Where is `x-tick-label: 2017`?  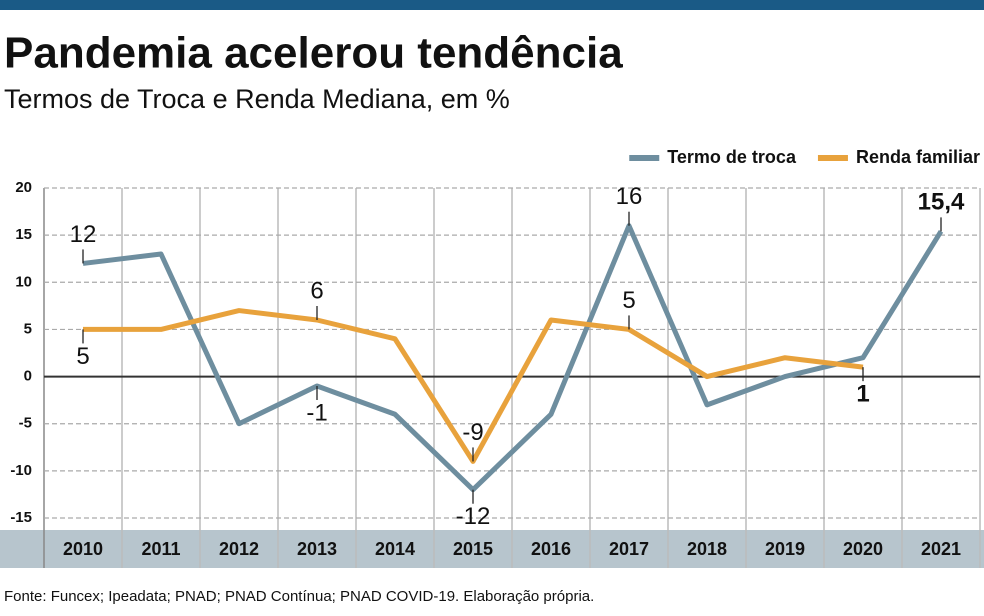
x-tick-label: 2017 is located at coordinates (629, 549).